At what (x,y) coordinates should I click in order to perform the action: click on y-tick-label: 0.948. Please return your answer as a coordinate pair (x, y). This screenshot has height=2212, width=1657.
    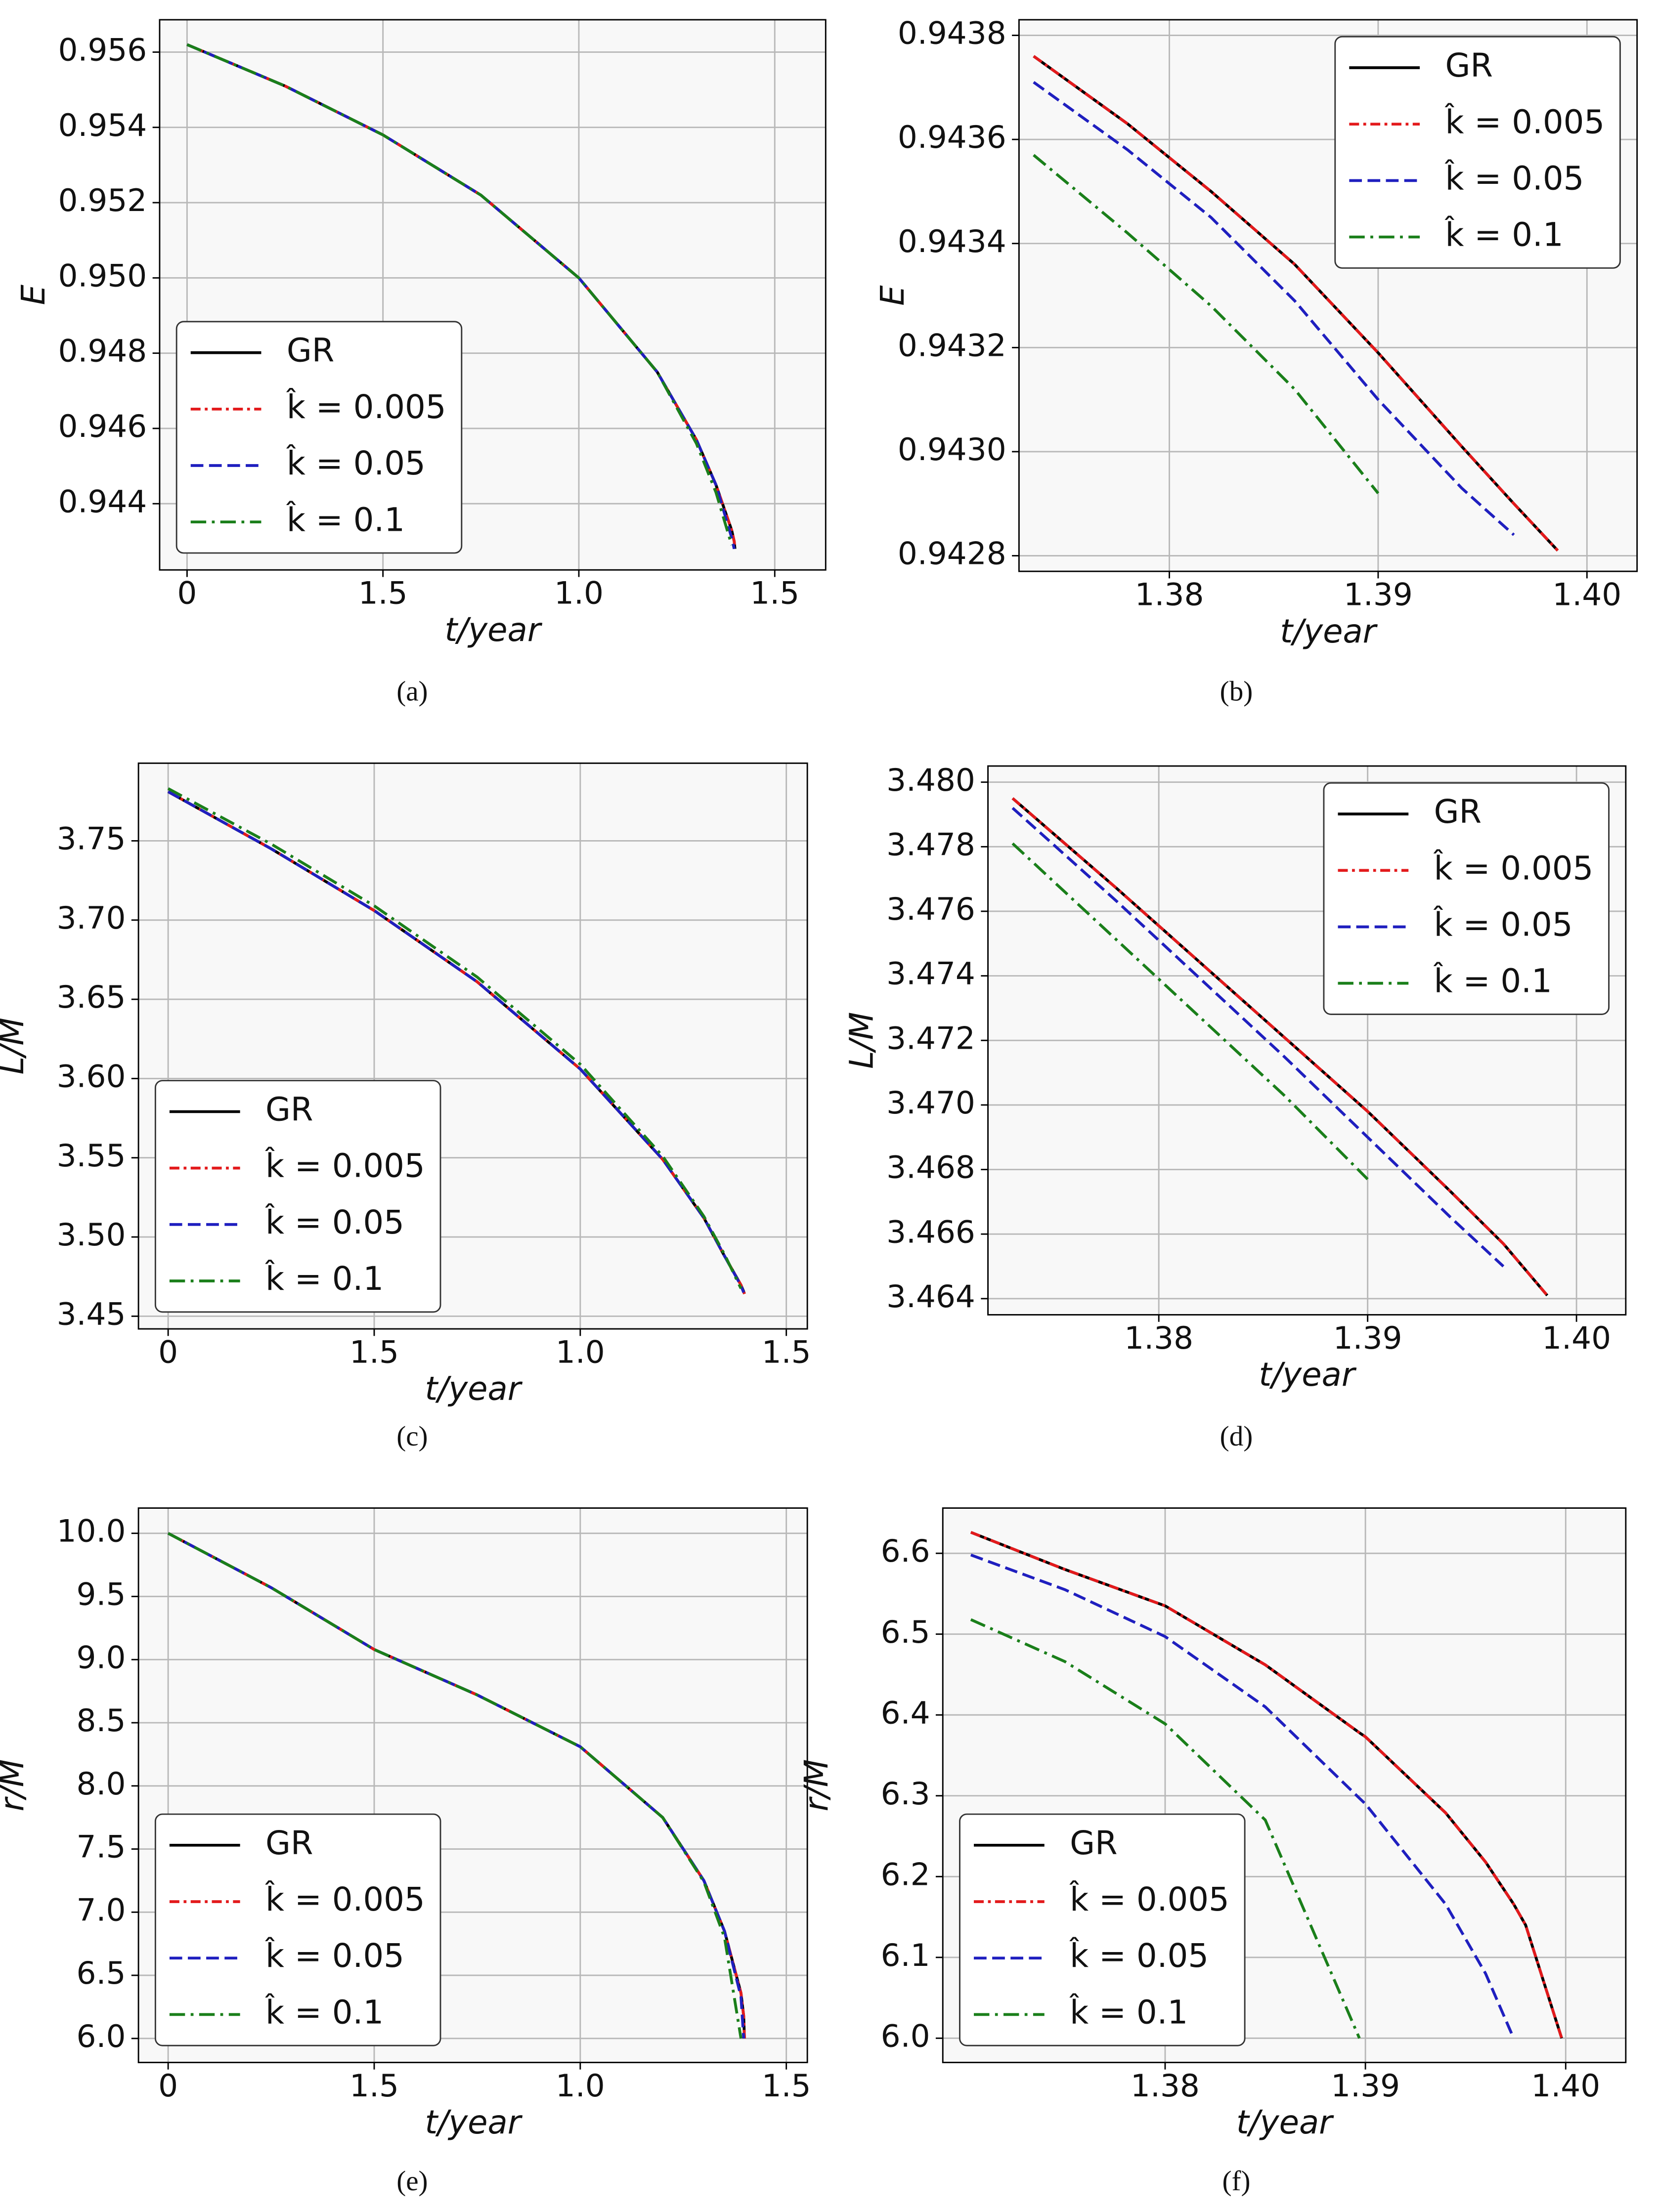
    Looking at the image, I should click on (102, 351).